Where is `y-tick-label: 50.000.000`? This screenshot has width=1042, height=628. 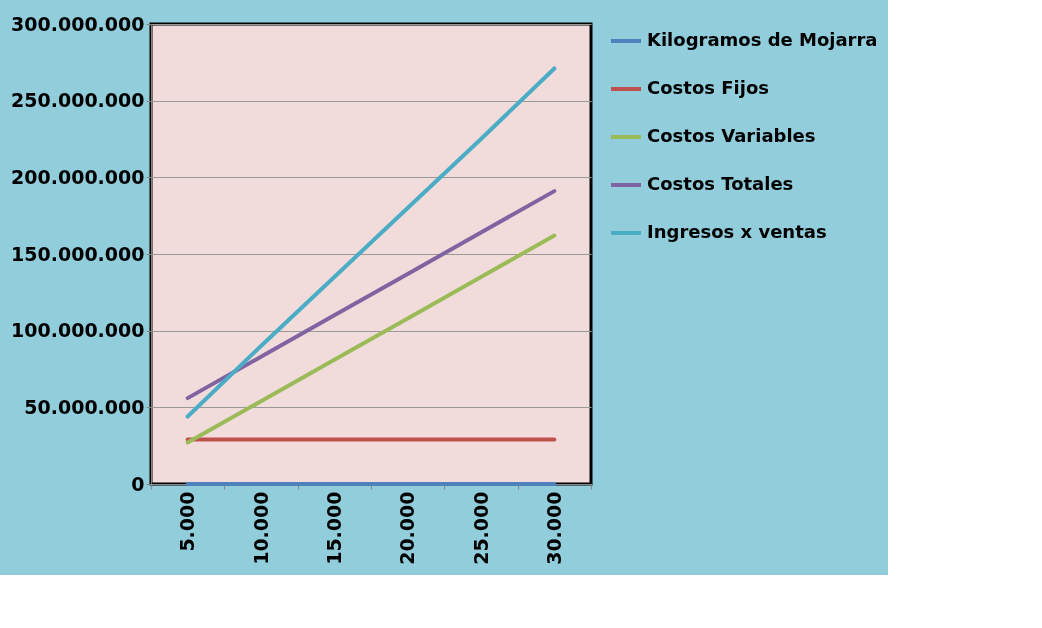
y-tick-label: 50.000.000 is located at coordinates (84, 406).